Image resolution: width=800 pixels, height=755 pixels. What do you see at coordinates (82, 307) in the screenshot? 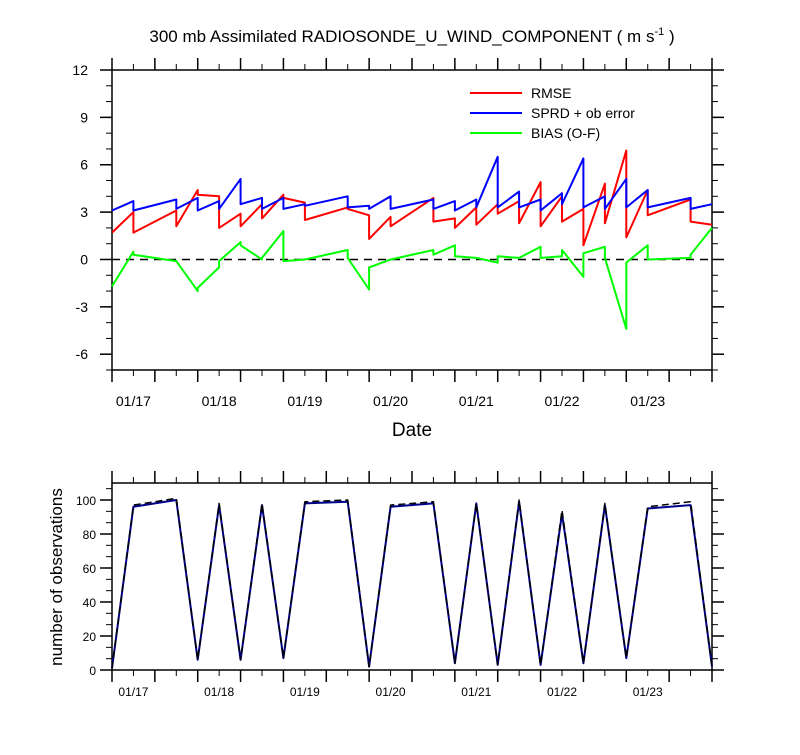
I see `top-y-tick-label: -3` at bounding box center [82, 307].